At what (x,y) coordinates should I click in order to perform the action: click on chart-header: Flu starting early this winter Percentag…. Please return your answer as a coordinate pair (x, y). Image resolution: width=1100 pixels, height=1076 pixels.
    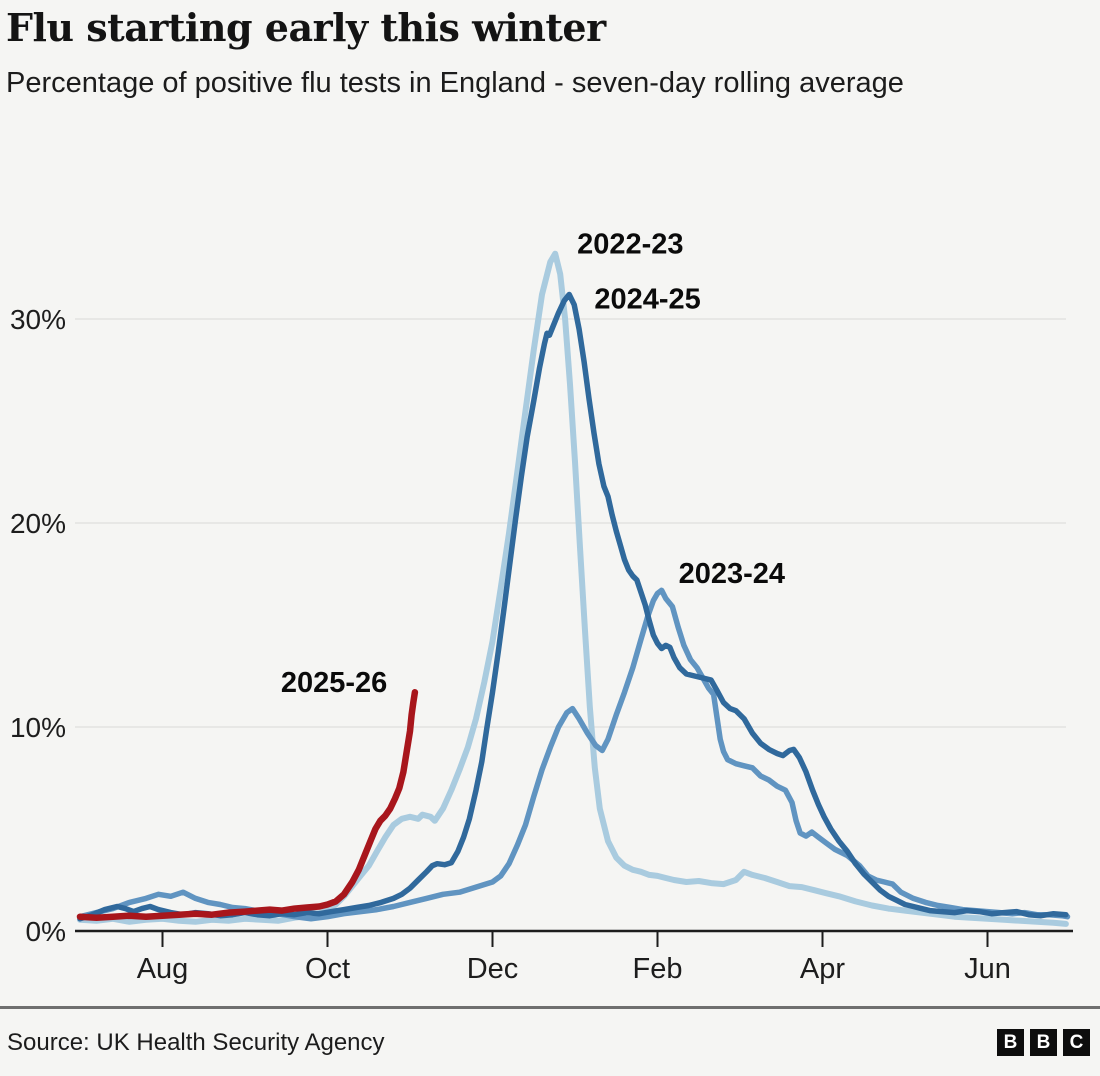
    Looking at the image, I should click on (550, 54).